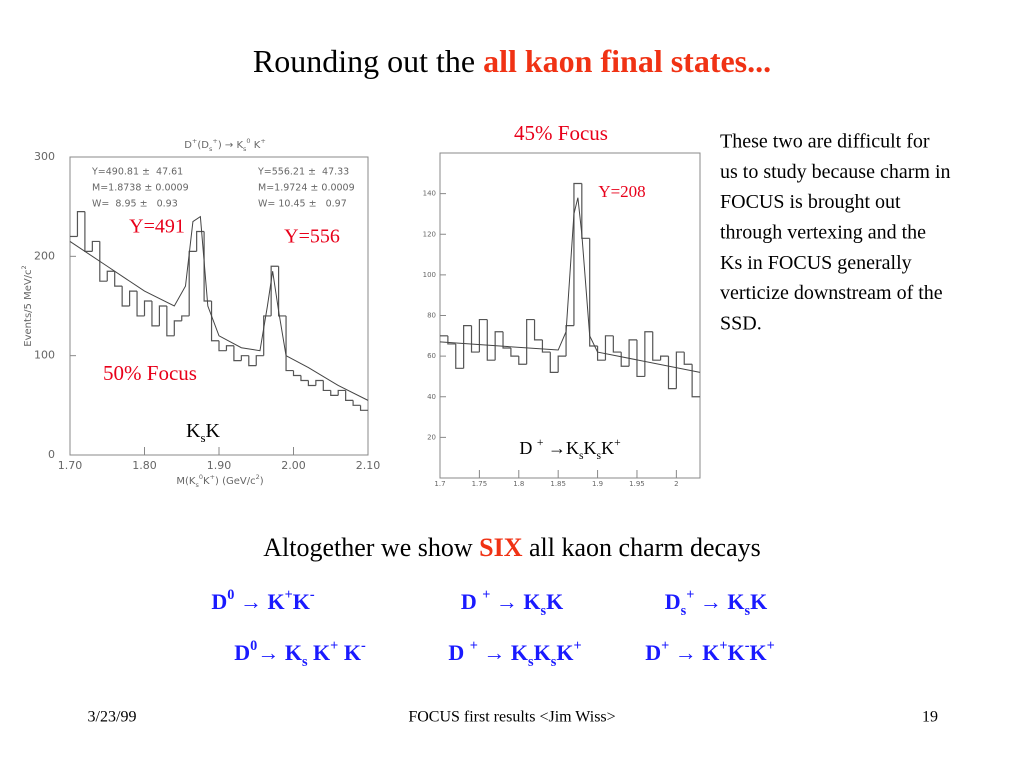  What do you see at coordinates (303, 172) in the screenshot?
I see `fit-parameter: Y=556.21 ± 47.33` at bounding box center [303, 172].